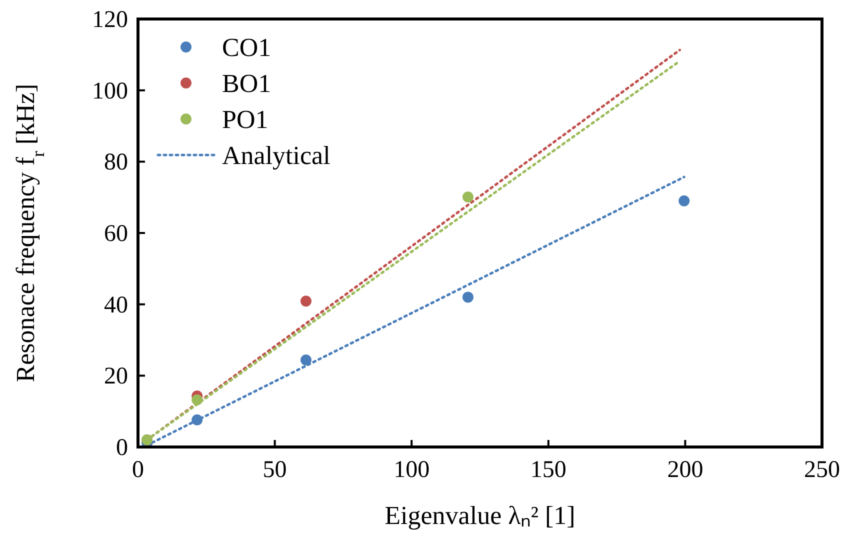 The height and width of the screenshot is (548, 851). What do you see at coordinates (138, 470) in the screenshot?
I see `x-tick-label: 0` at bounding box center [138, 470].